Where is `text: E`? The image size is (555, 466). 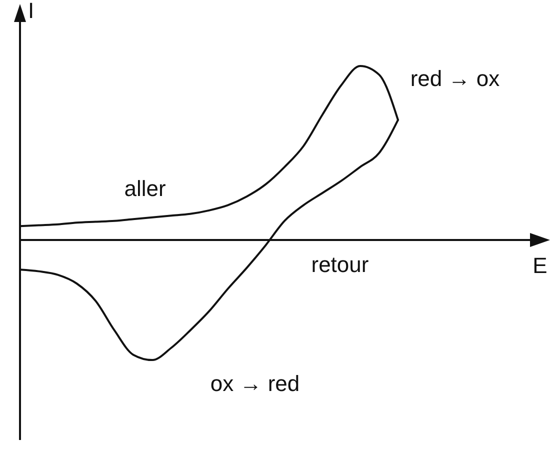
text: E is located at coordinates (540, 265).